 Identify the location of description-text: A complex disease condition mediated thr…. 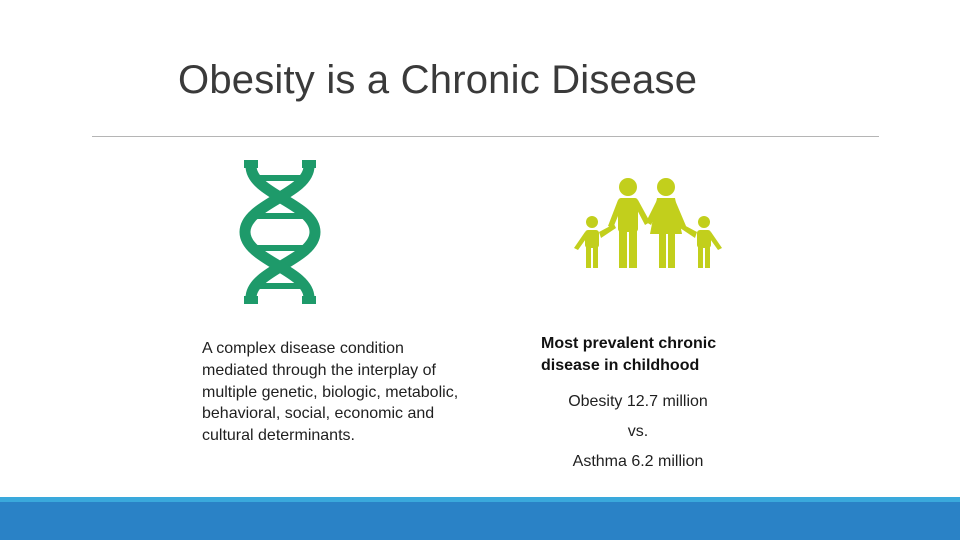
(330, 392).